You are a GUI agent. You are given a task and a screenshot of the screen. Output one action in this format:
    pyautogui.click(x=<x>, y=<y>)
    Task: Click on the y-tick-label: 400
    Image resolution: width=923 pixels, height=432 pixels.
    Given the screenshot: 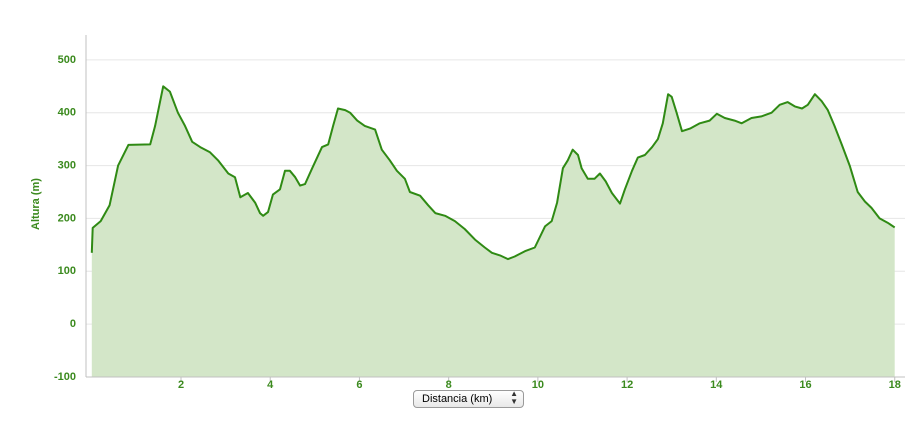 What is the action you would take?
    pyautogui.click(x=67, y=113)
    